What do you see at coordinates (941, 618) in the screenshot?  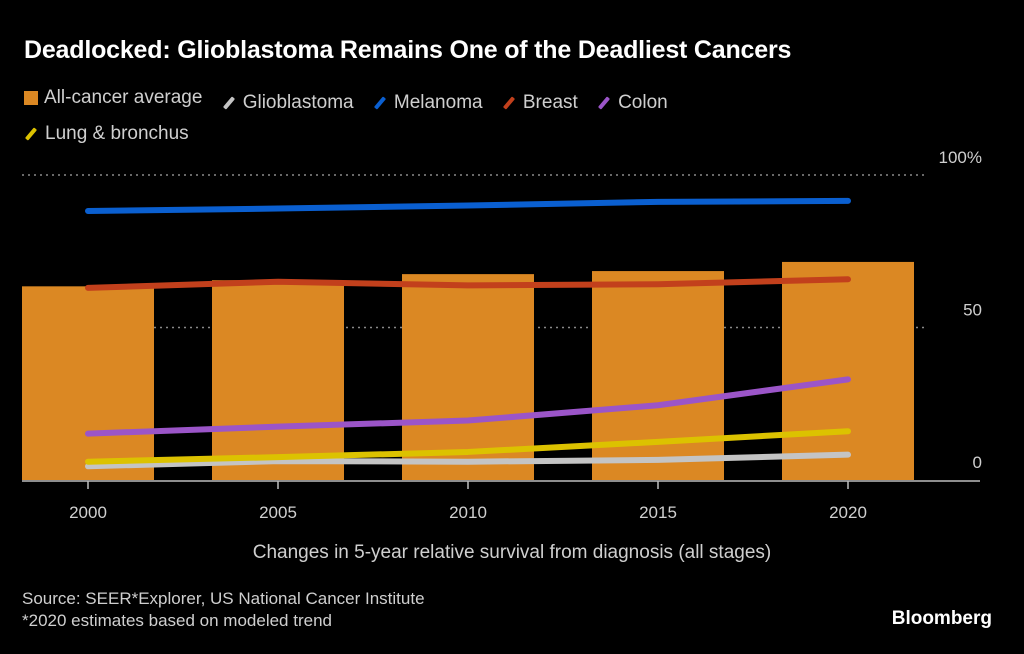 I see `bloomberg-logo: Bloomberg` at bounding box center [941, 618].